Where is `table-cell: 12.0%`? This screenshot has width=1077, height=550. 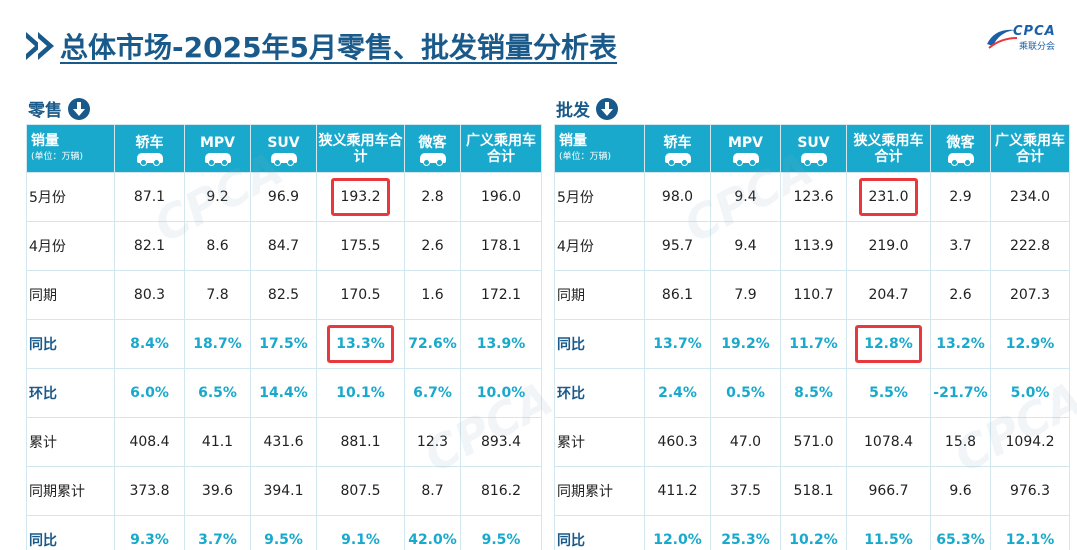
table-cell: 12.0% is located at coordinates (677, 532).